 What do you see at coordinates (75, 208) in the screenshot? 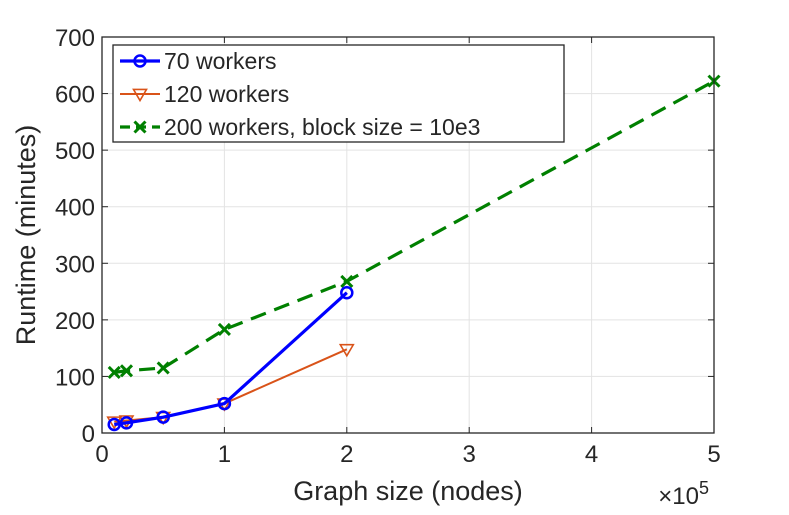
I see `y-tick-label: 400` at bounding box center [75, 208].